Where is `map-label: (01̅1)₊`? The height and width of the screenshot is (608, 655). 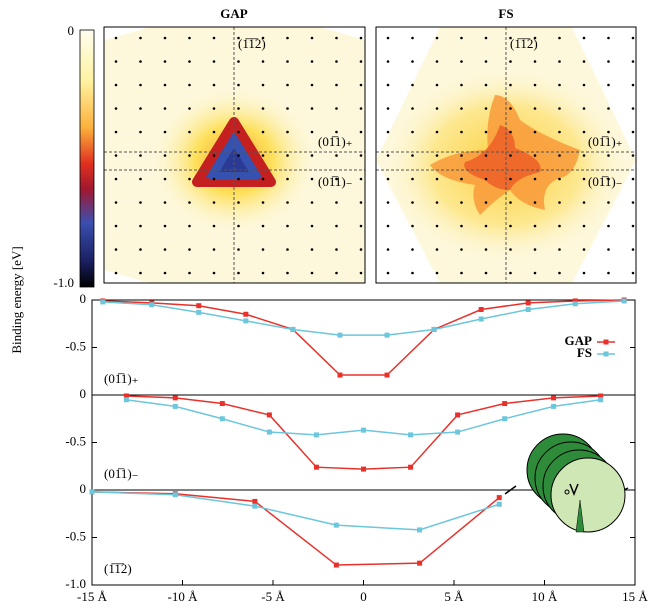
map-label: (01̅1)₊ is located at coordinates (335, 141).